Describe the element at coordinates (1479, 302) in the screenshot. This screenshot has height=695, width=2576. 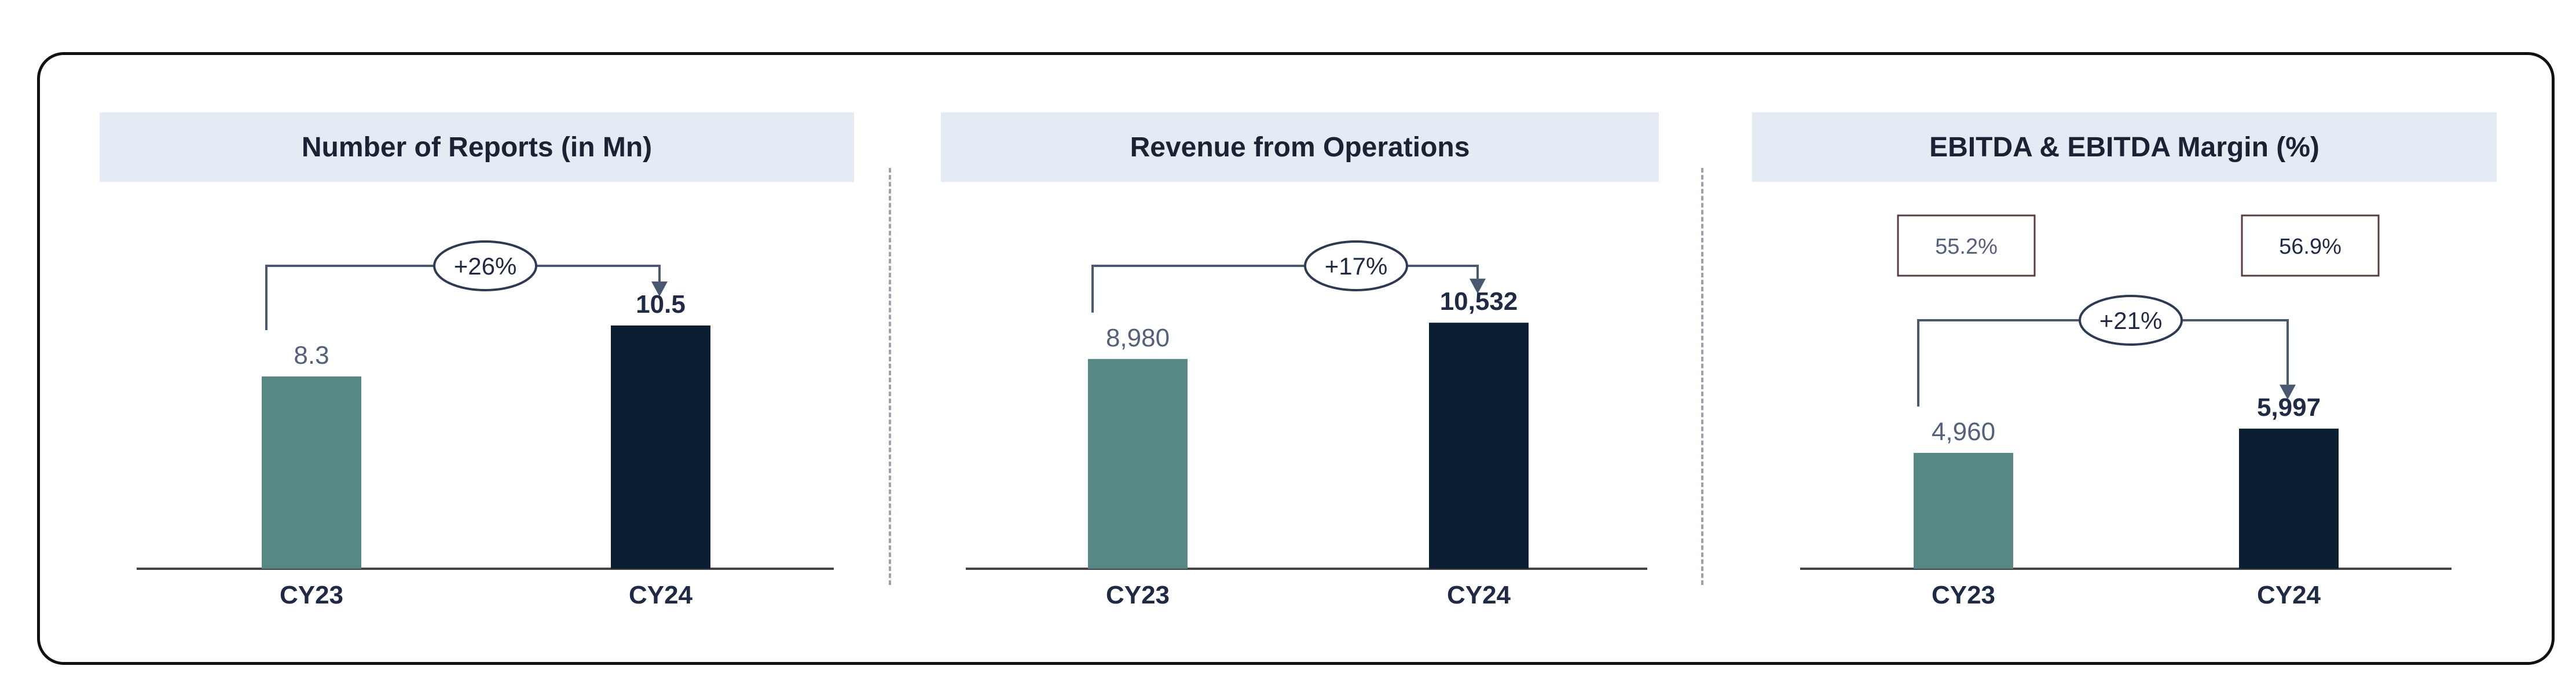
I see `chart2-value-label-cy24: 10,532` at that location.